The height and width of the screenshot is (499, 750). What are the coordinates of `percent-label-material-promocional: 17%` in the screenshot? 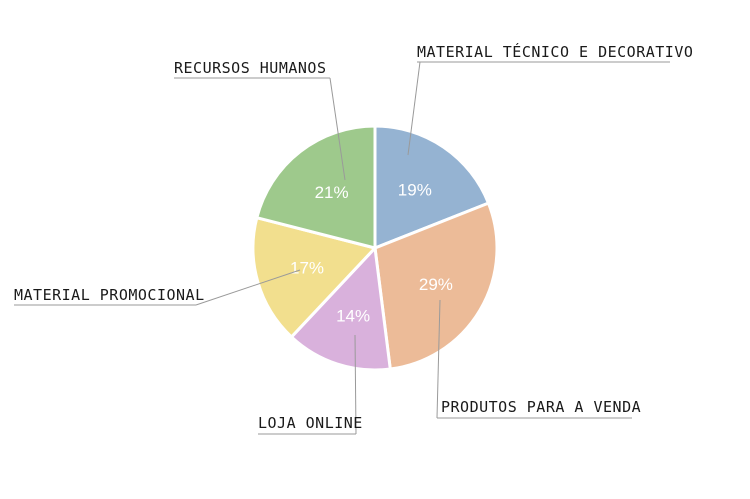 It's located at (307, 268).